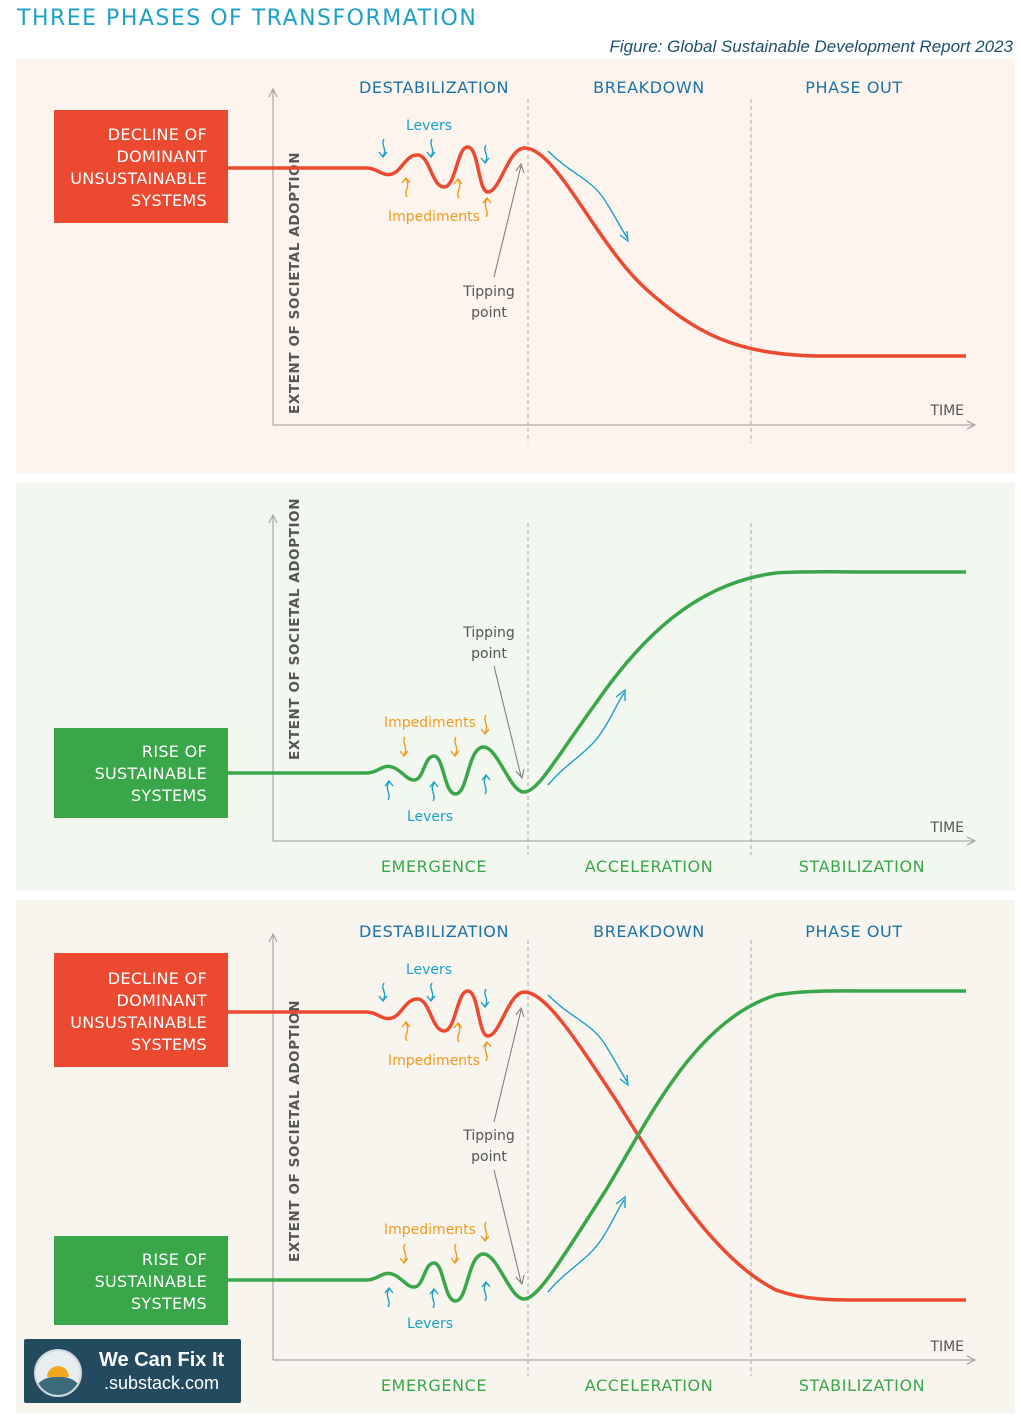 The height and width of the screenshot is (1419, 1021). What do you see at coordinates (597, 251) in the screenshot?
I see `decline-curve` at bounding box center [597, 251].